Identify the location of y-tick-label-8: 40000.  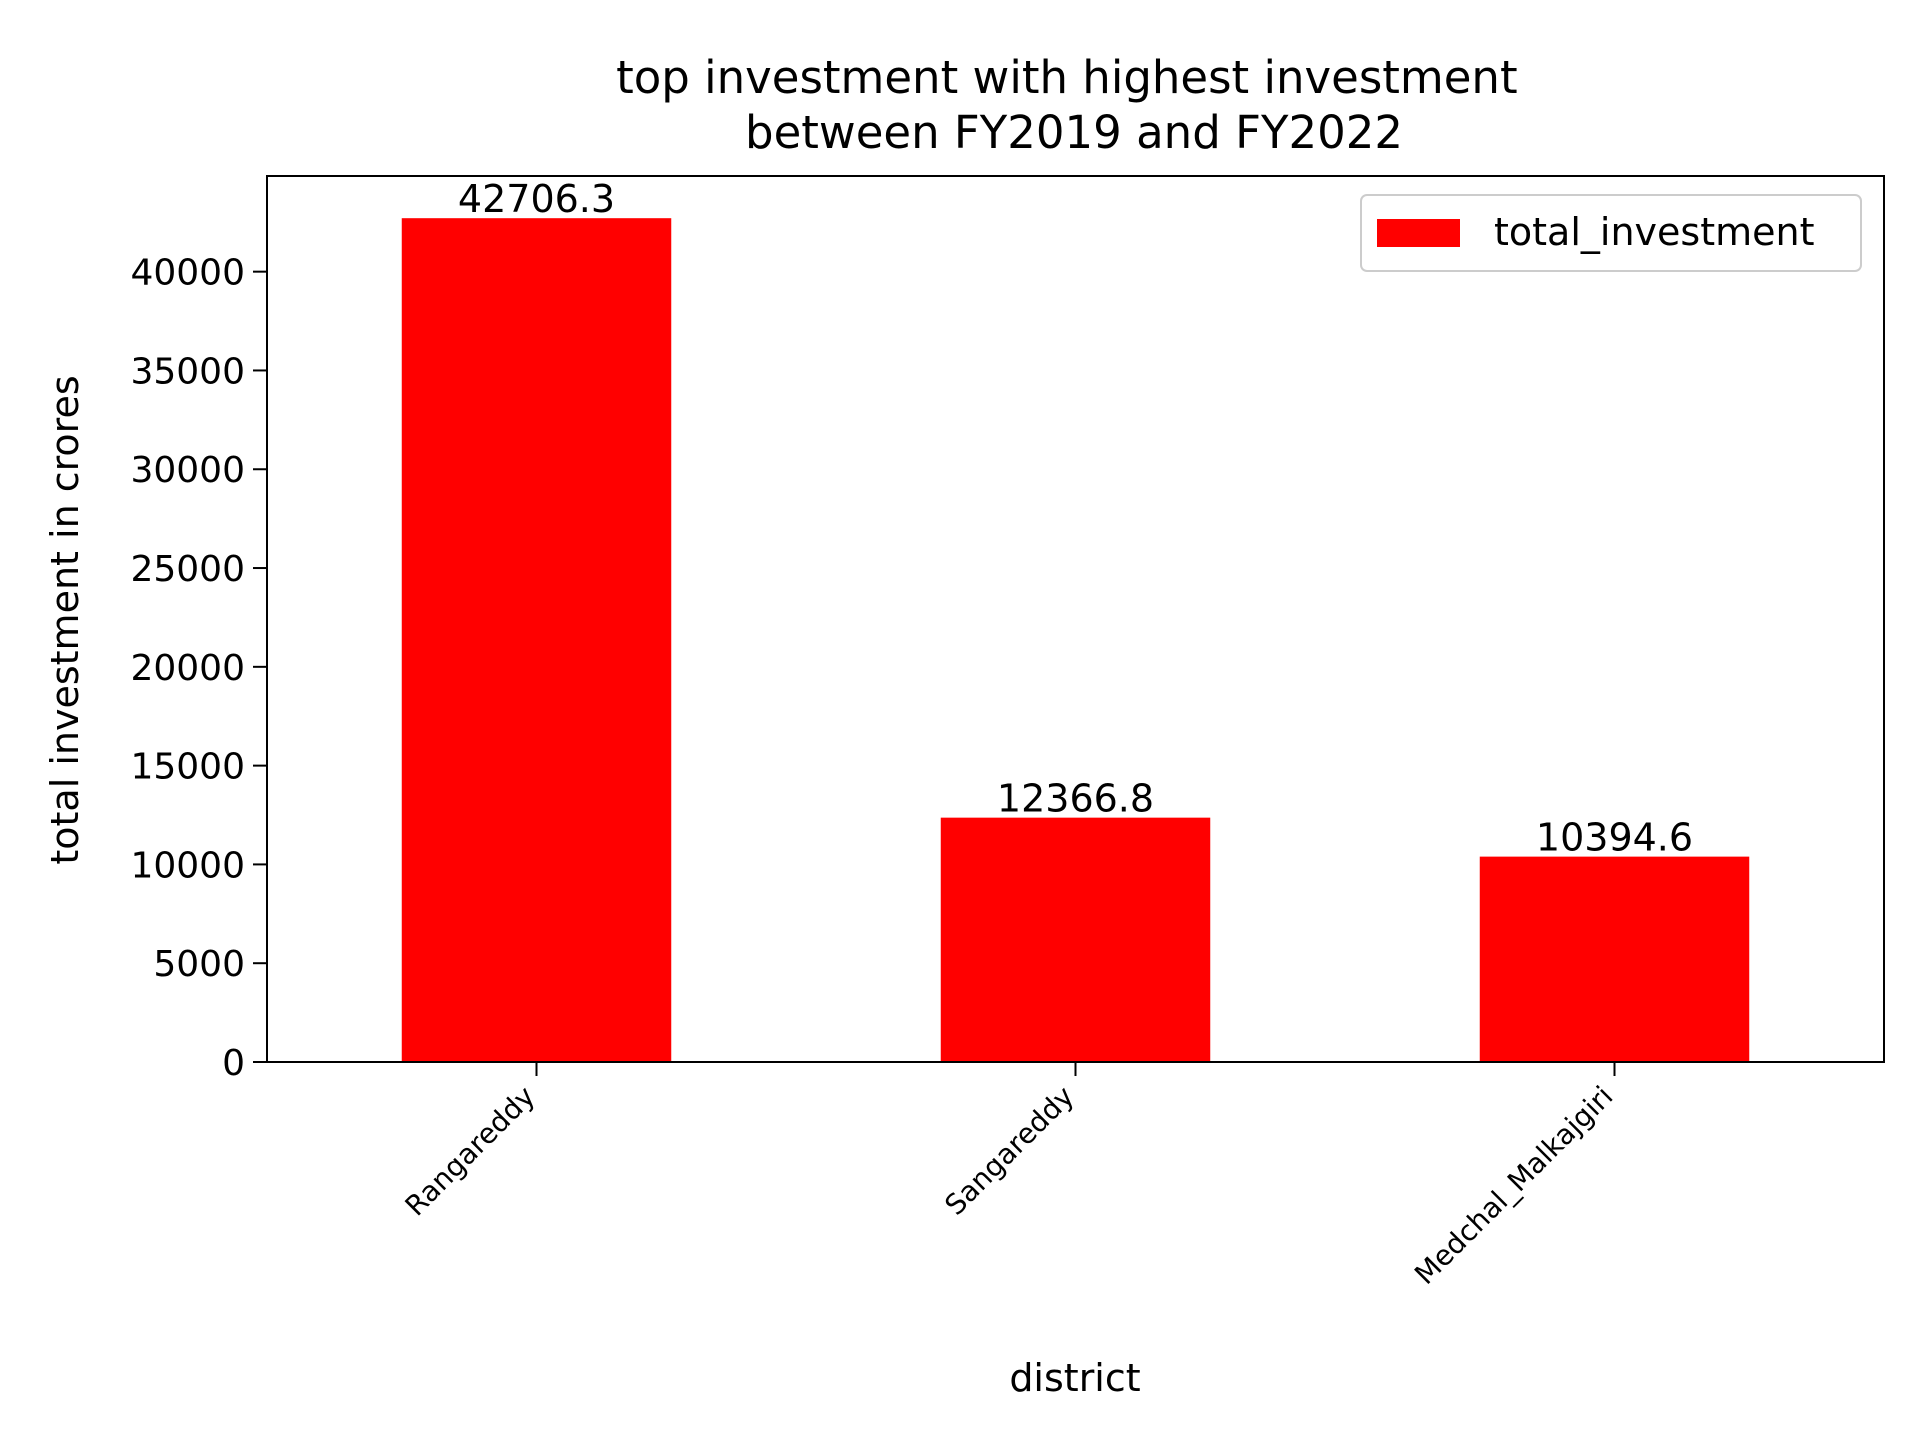
(187, 273).